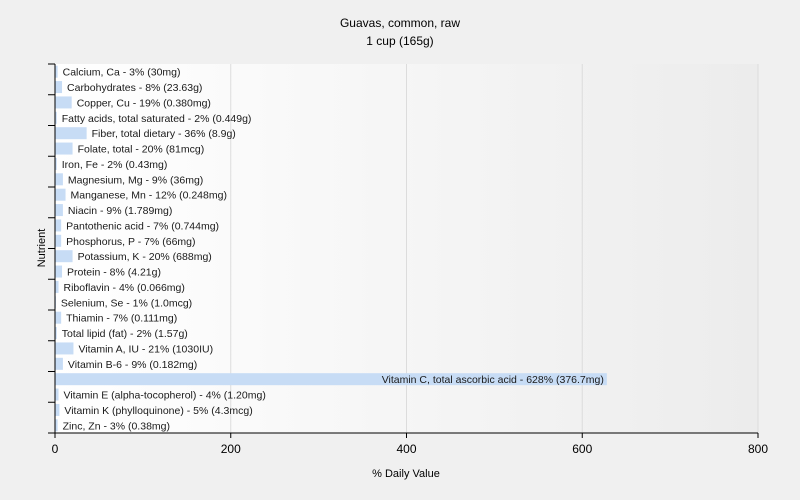 This screenshot has height=500, width=800. Describe the element at coordinates (132, 365) in the screenshot. I see `bar-label: Vitamin B-6 - 9% (0.182mg)` at that location.